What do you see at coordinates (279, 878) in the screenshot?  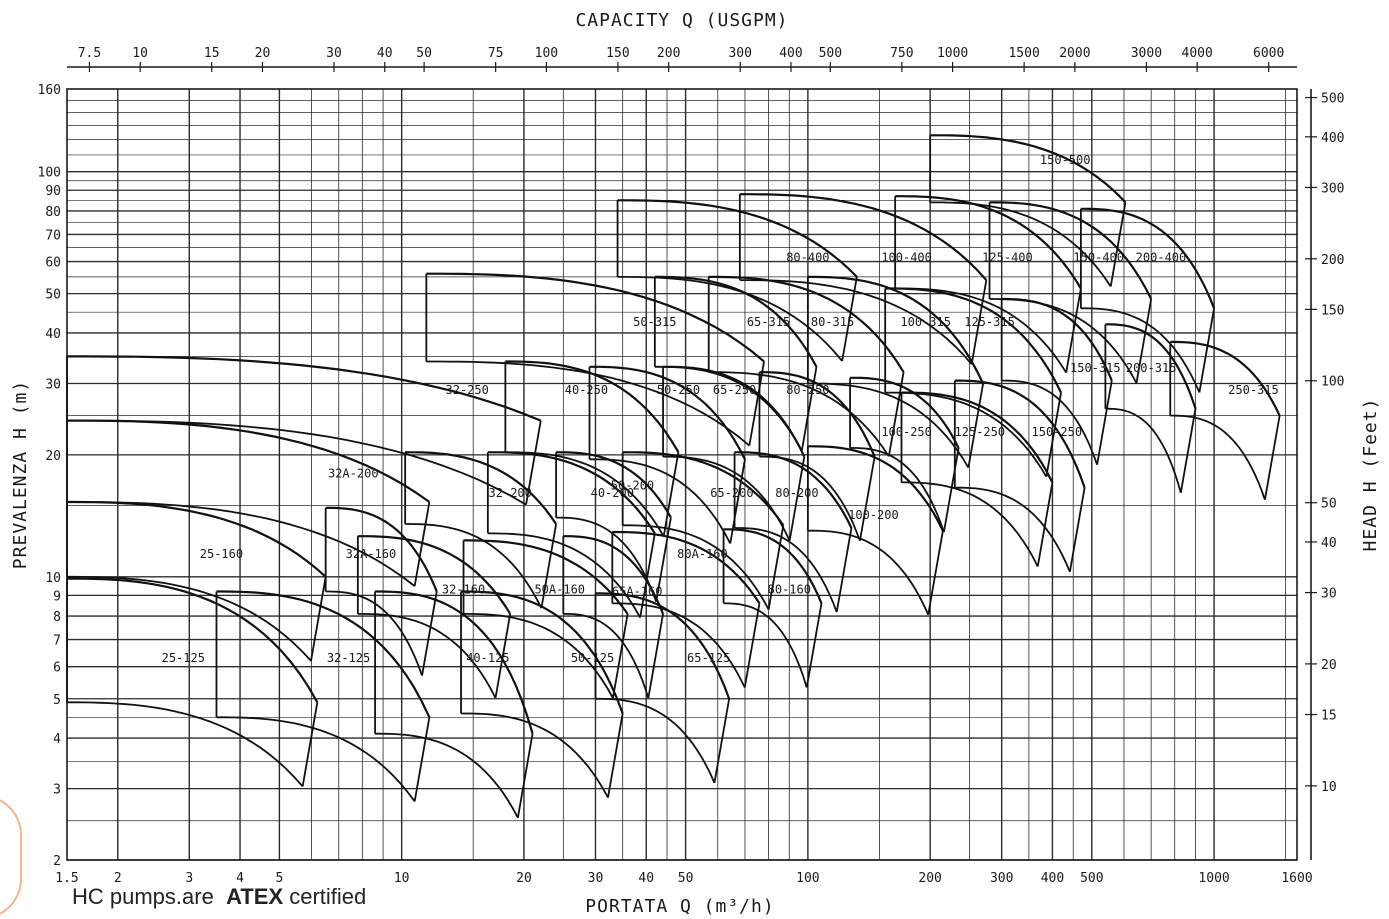 I see `x-tick-label: 5` at bounding box center [279, 878].